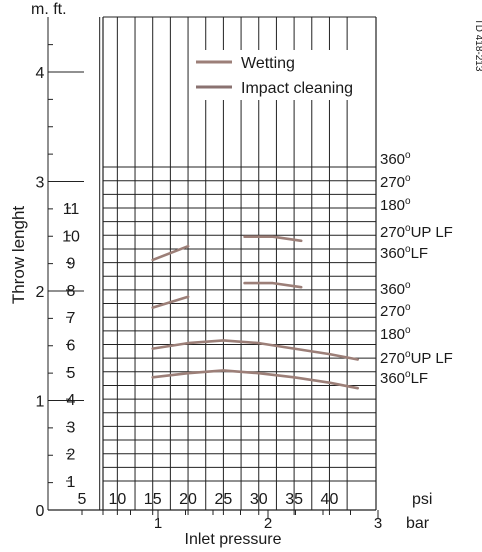 The width and height of the screenshot is (482, 552). Describe the element at coordinates (71, 209) in the screenshot. I see `y-ft-tick-label: 11` at that location.